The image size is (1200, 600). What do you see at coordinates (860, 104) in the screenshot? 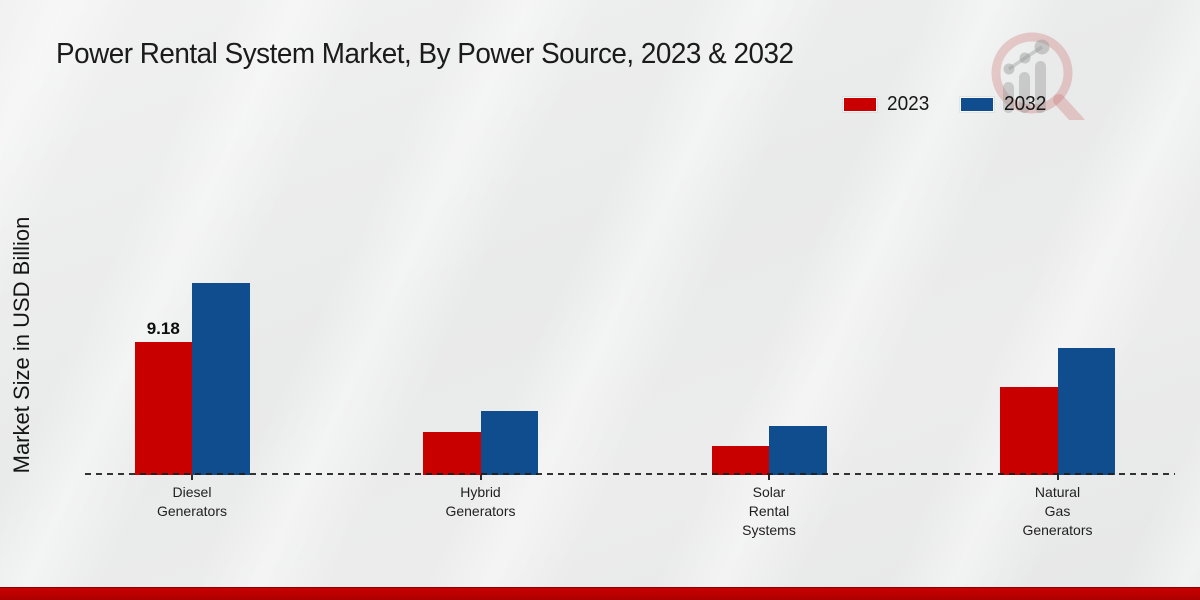
I see `legend-swatch-2023` at bounding box center [860, 104].